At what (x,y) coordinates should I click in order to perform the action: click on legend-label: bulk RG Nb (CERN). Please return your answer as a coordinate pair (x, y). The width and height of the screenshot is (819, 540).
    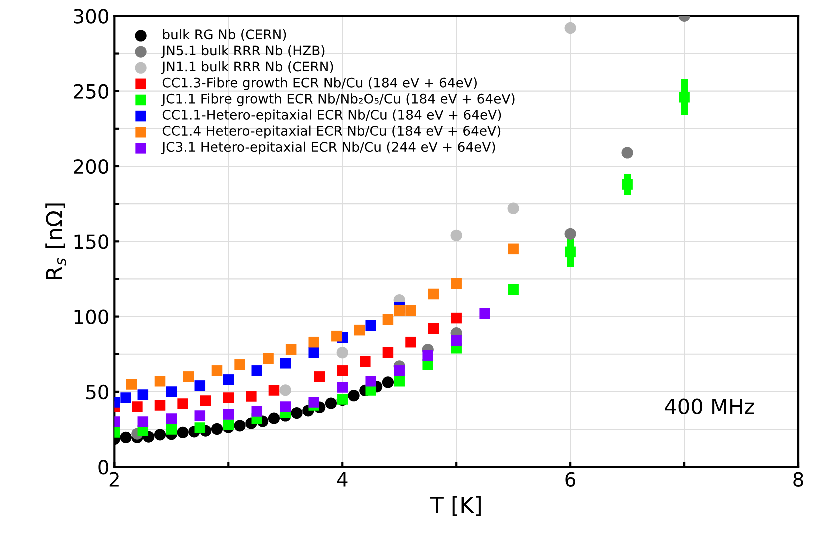
    Looking at the image, I should click on (224, 35).